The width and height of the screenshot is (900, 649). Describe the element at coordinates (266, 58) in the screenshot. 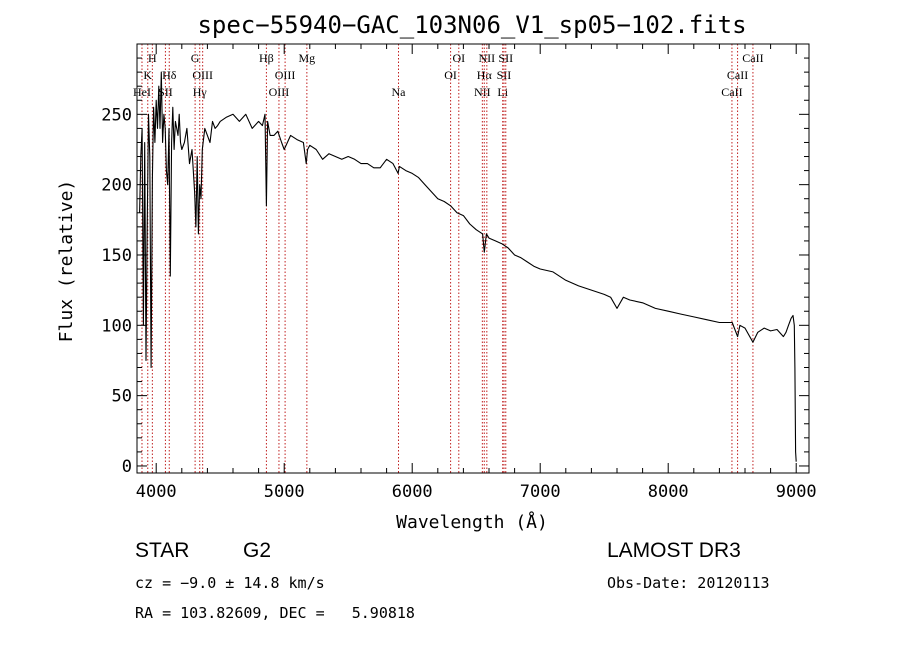

I see `line-marker-label: Hβ` at that location.